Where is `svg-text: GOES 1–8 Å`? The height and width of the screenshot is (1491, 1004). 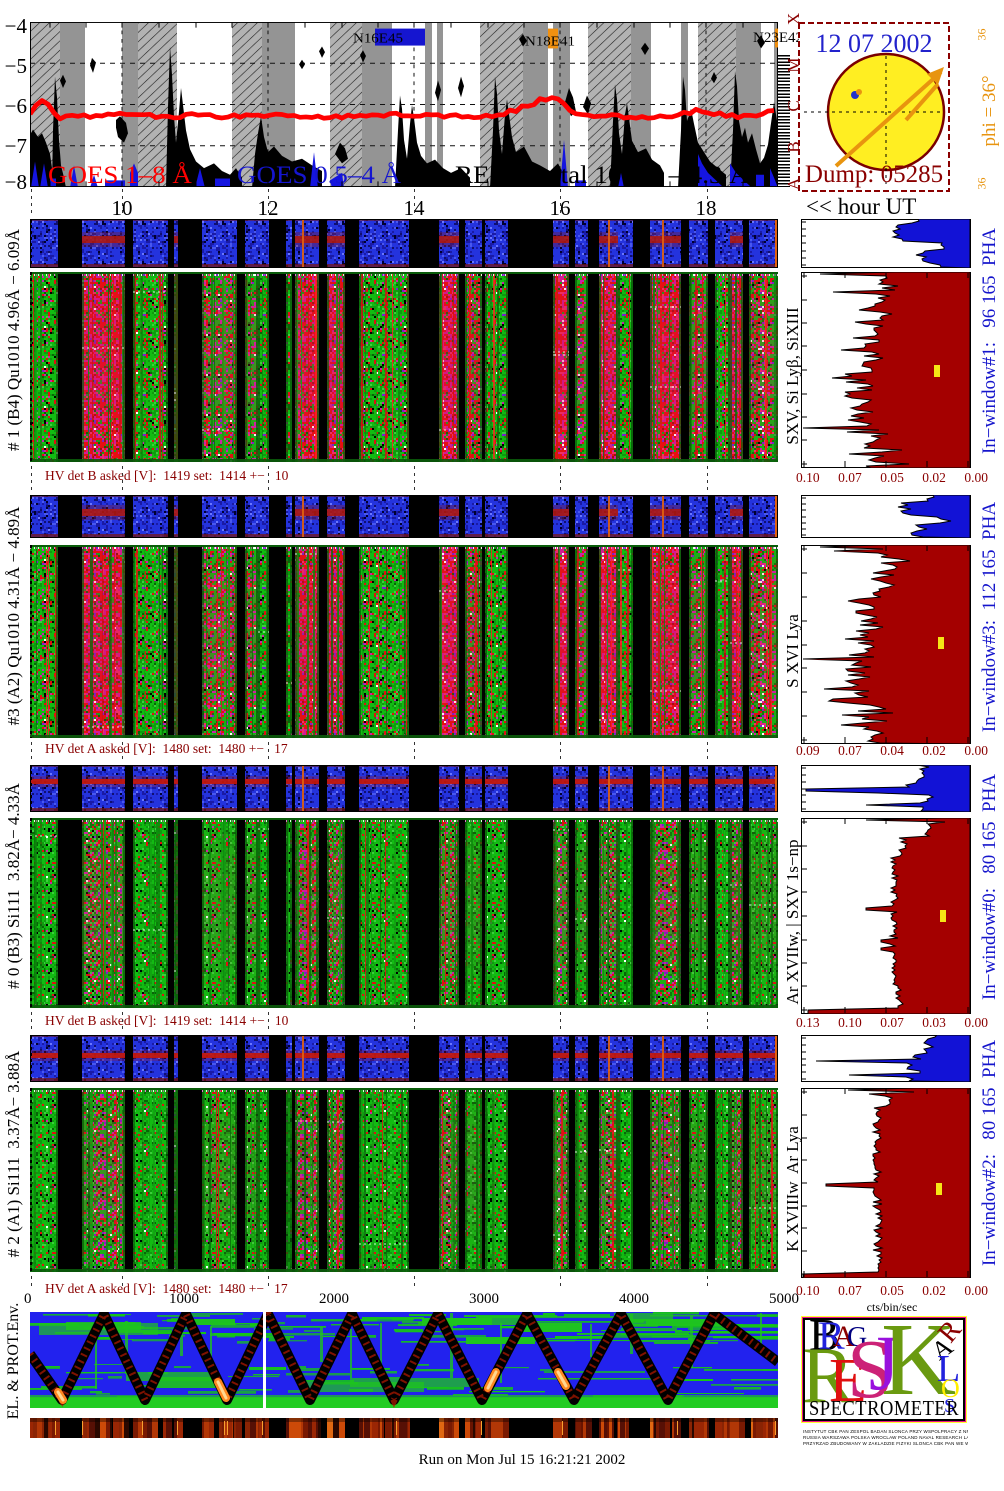
svg-text: GOES 1–8 Å is located at coordinates (120, 174).